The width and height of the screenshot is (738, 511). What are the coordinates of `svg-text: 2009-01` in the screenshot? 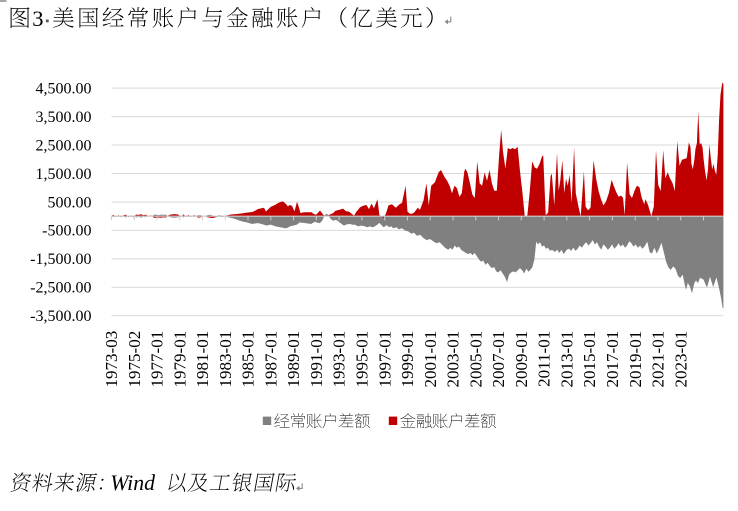 It's located at (521, 359).